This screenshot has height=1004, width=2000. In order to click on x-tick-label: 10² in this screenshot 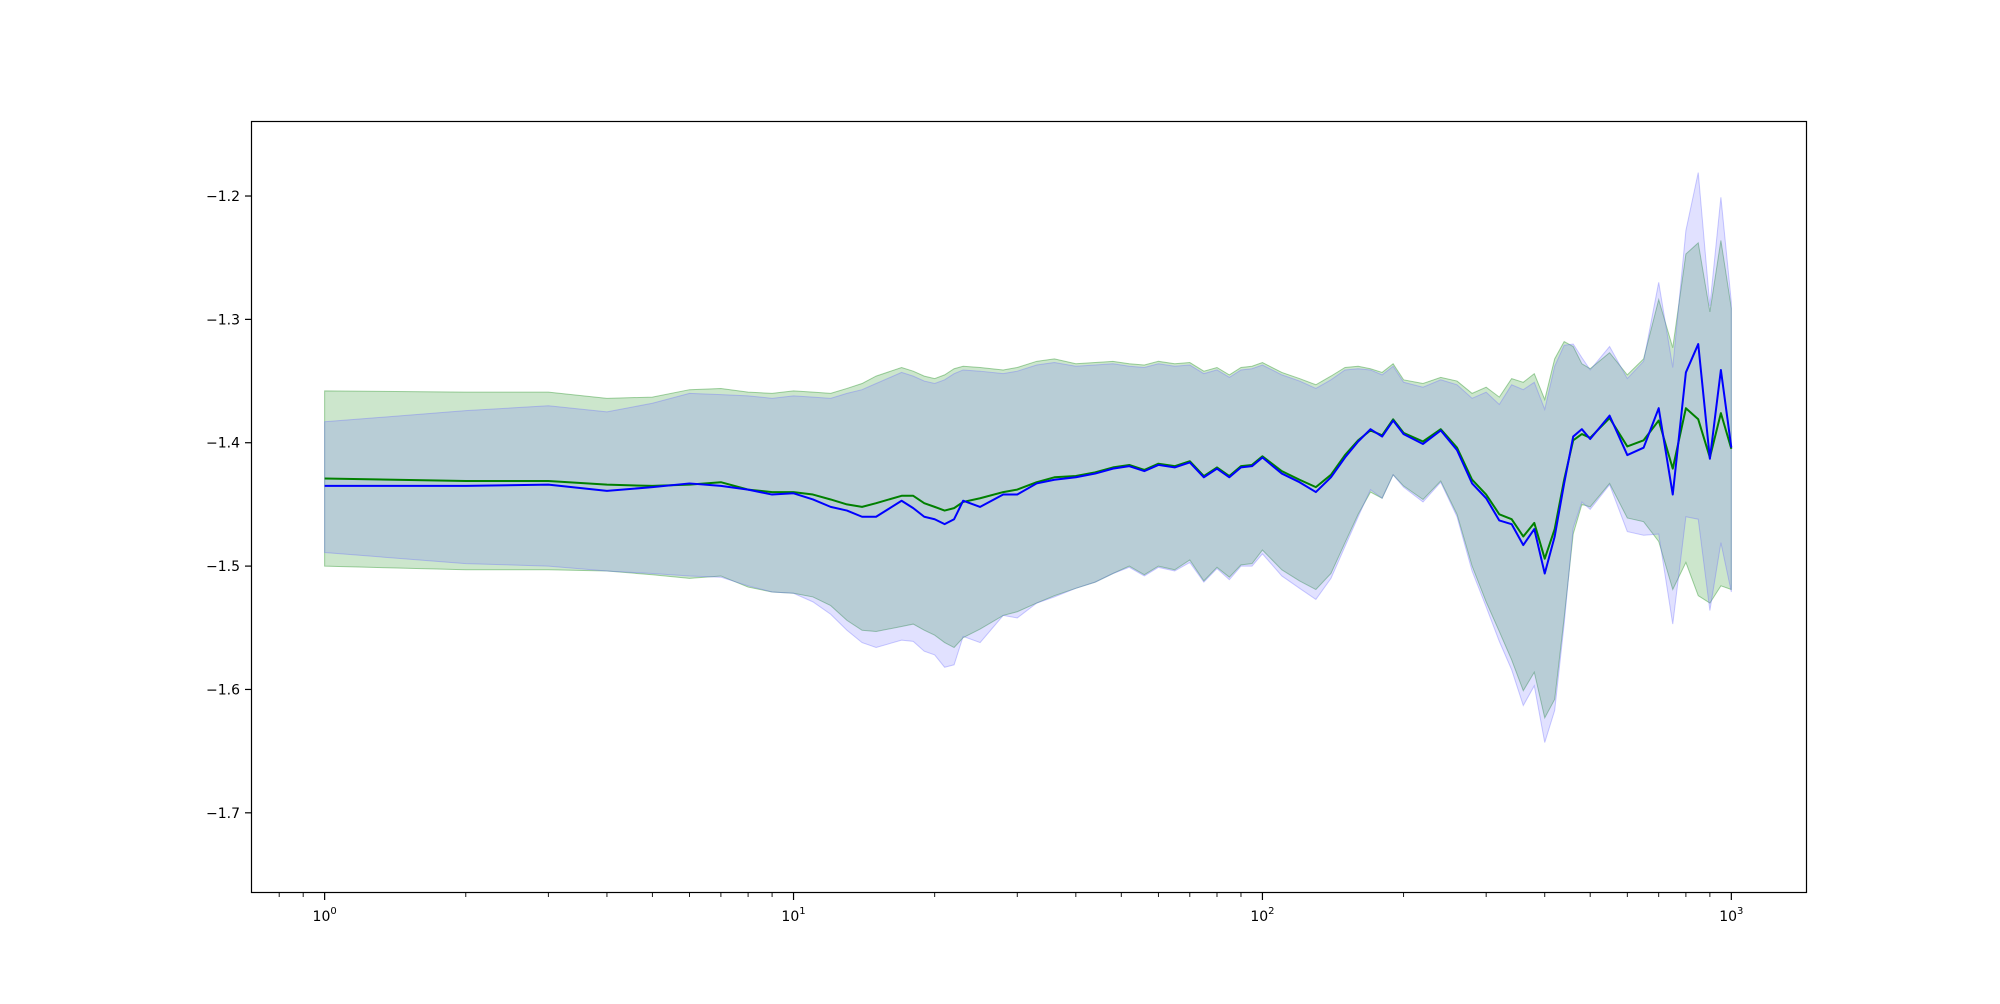, I will do `click(1262, 915)`.